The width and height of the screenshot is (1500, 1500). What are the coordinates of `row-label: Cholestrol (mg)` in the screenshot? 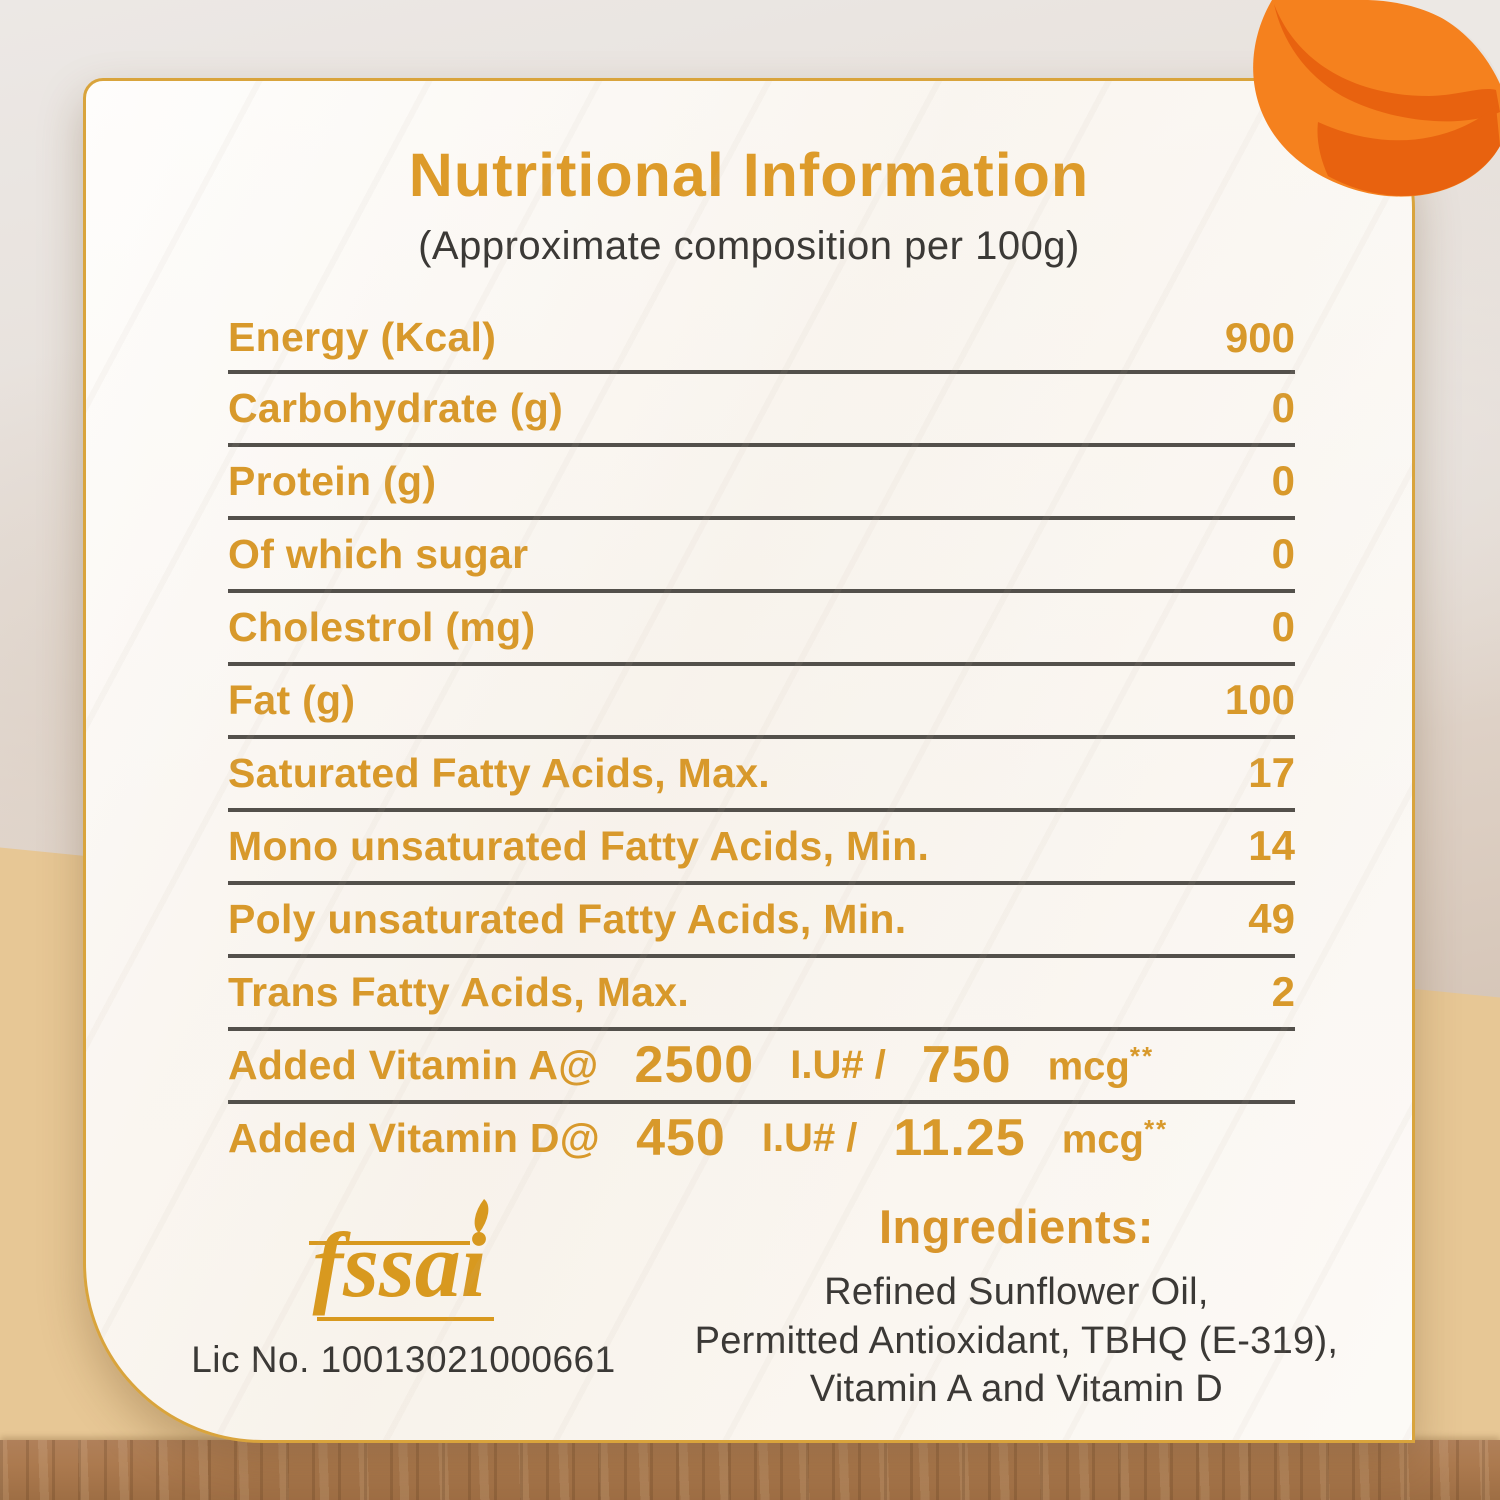 It's located at (382, 626).